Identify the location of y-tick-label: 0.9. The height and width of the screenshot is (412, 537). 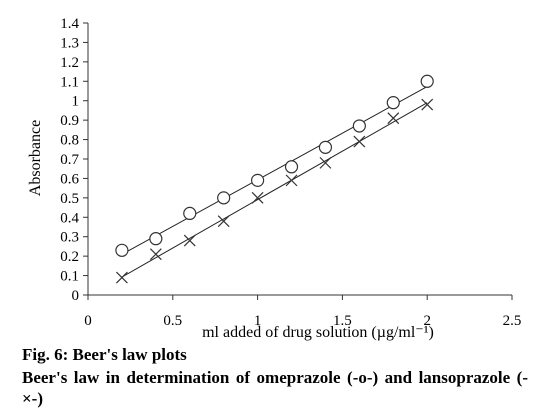
(69, 121).